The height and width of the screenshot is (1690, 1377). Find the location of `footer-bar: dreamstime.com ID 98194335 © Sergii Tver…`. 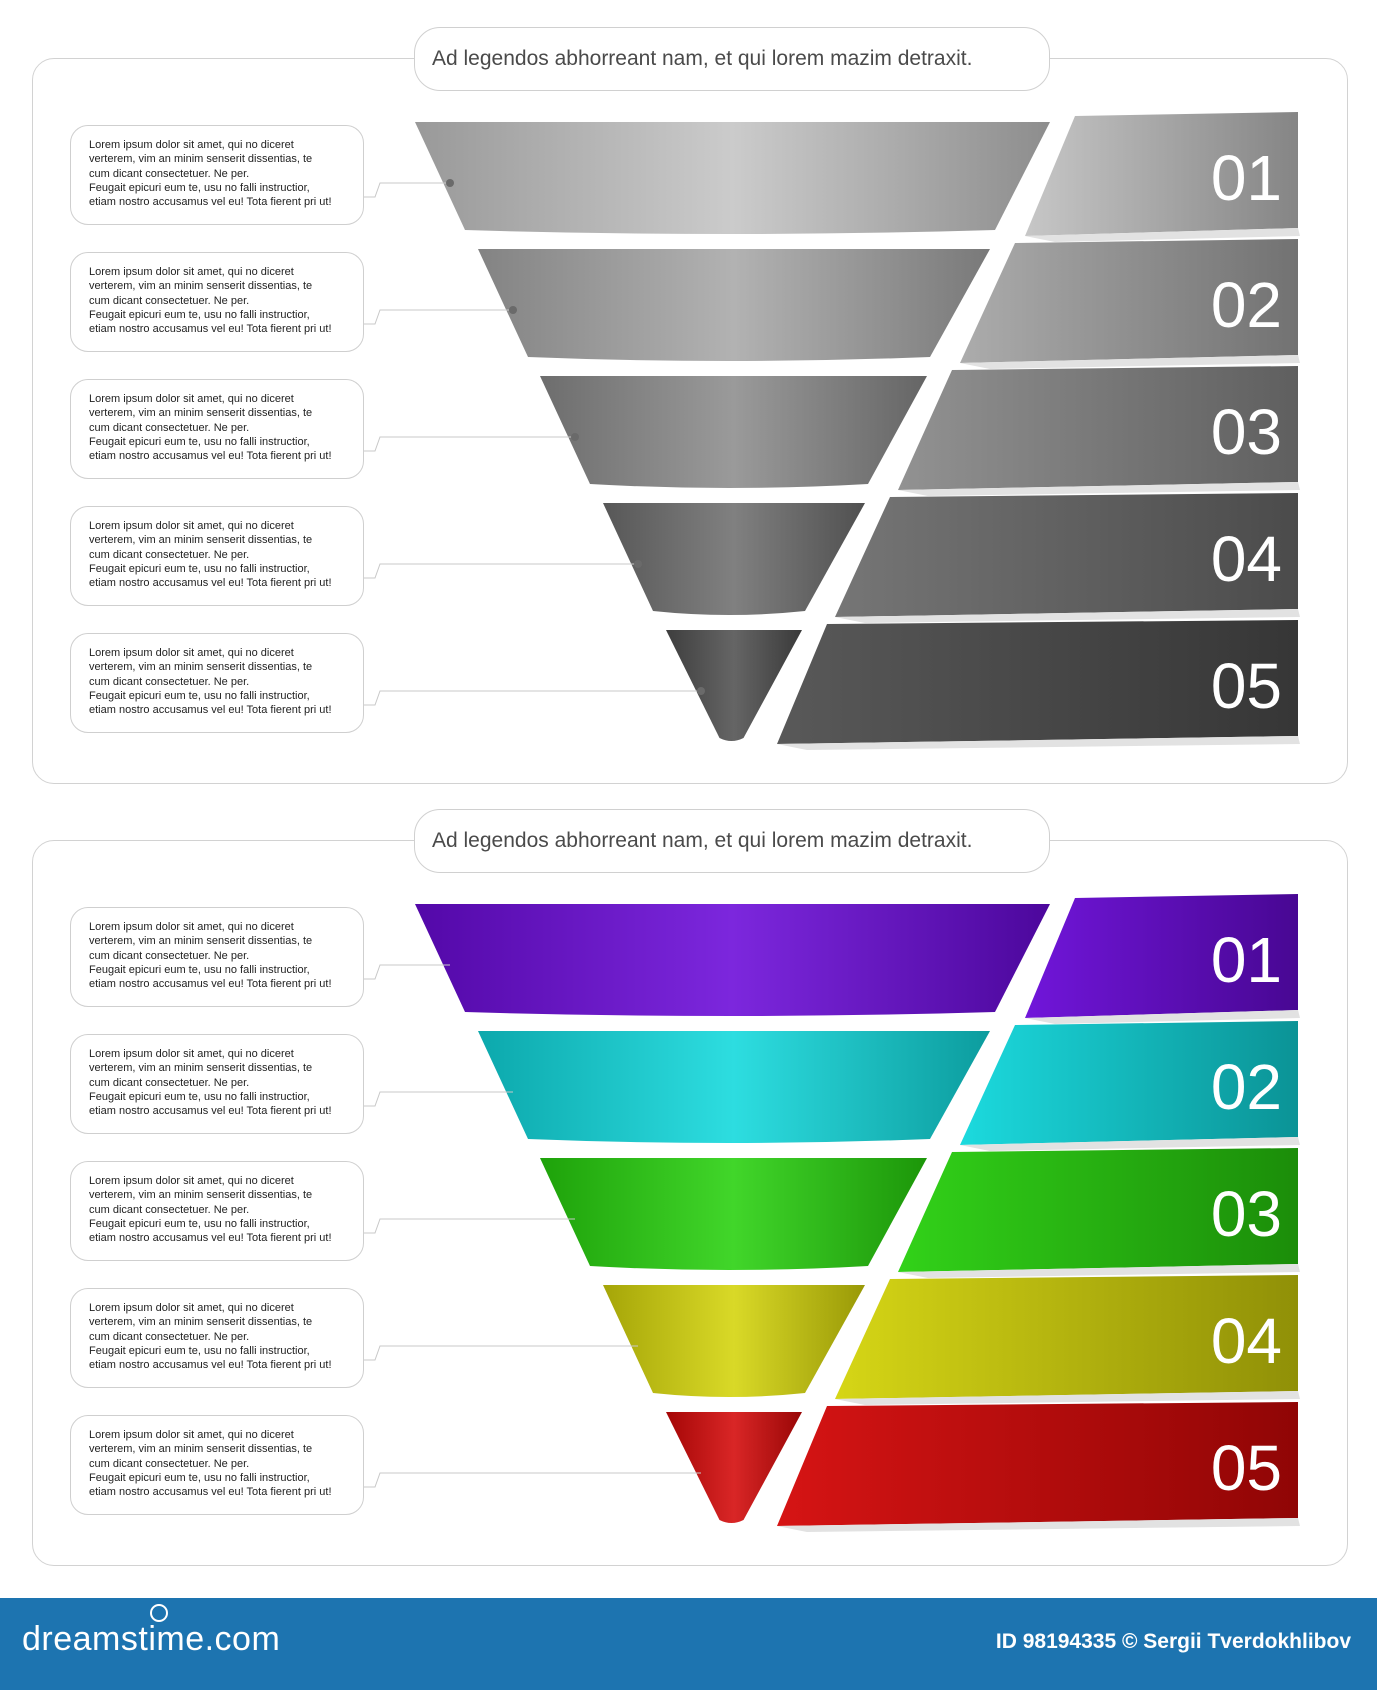

footer-bar: dreamstime.com ID 98194335 © Sergii Tver… is located at coordinates (688, 1644).